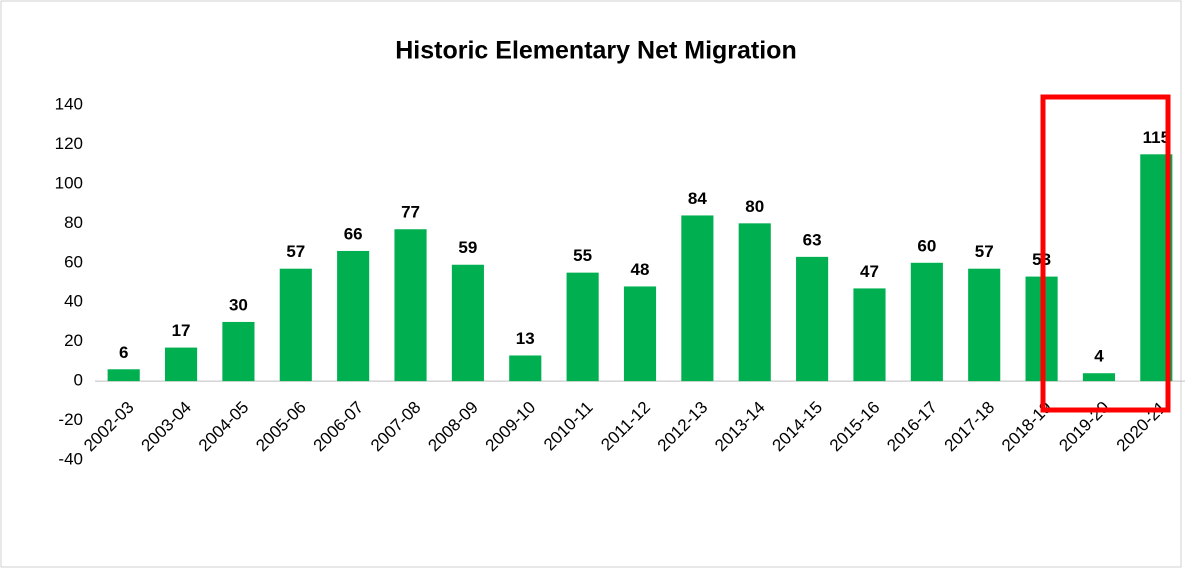  Describe the element at coordinates (69, 182) in the screenshot. I see `y-tick-label: 100` at that location.